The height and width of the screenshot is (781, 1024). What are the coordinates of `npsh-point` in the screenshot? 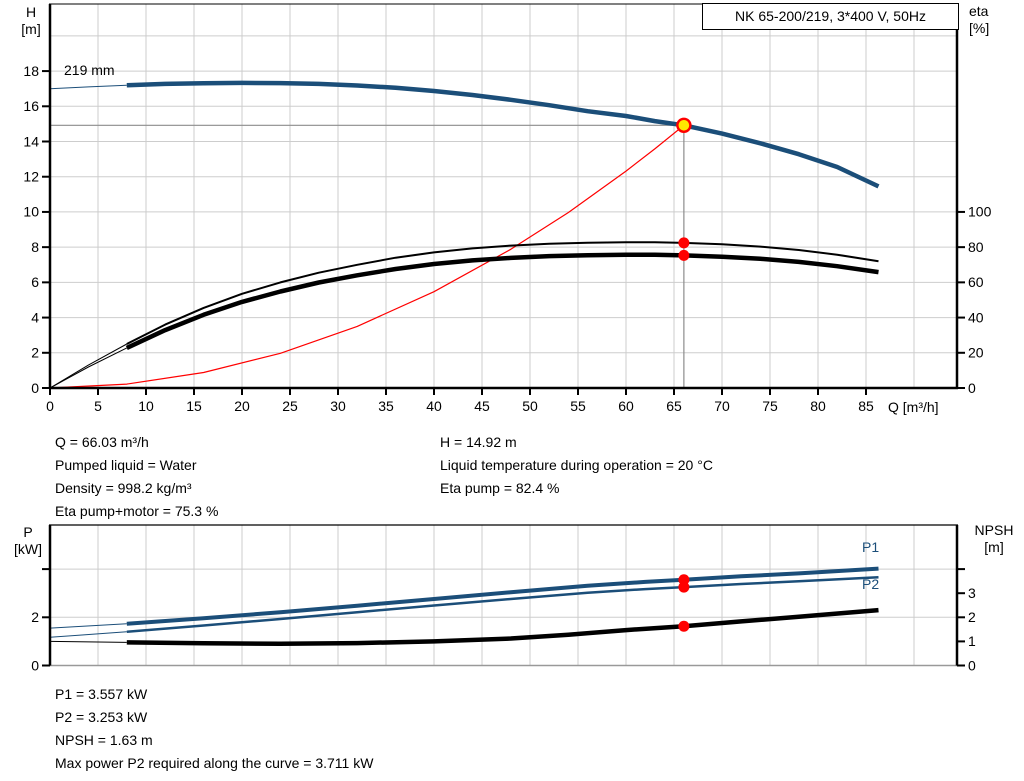 It's located at (684, 626).